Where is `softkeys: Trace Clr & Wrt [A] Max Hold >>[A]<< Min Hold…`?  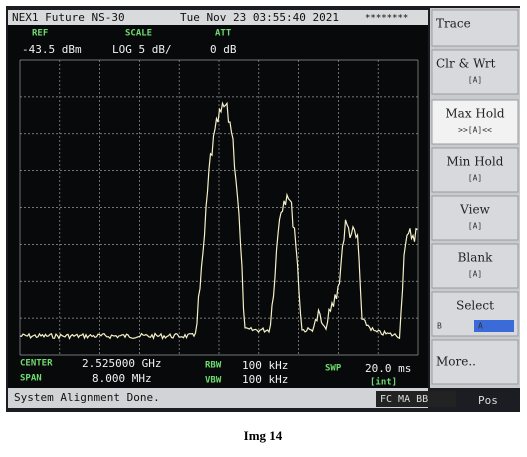 softkeys: Trace Clr & Wrt [A] Max Hold >>[A]<< Min Hold… is located at coordinates (475, 198).